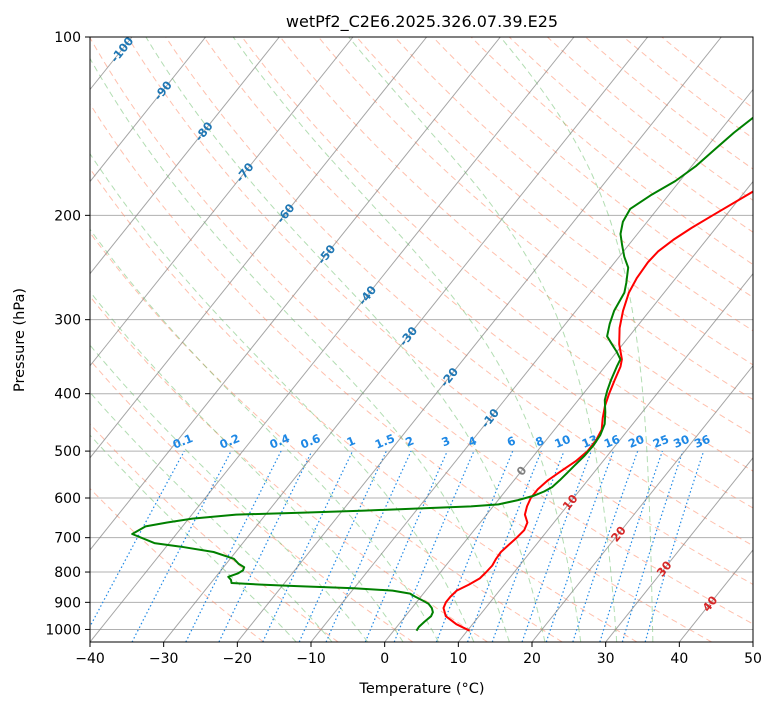 The width and height of the screenshot is (775, 708). I want to click on y-tick-label: 800, so click(67, 573).